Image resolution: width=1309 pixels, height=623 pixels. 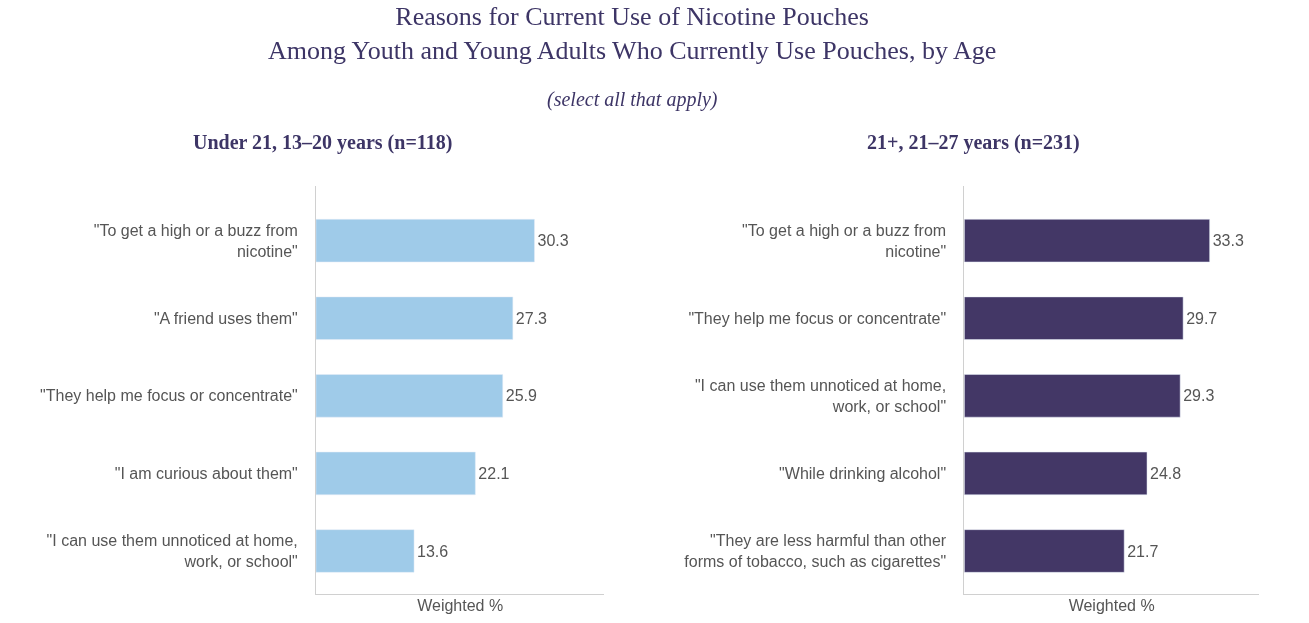 What do you see at coordinates (1143, 551) in the screenshot?
I see `data-label: 21.7` at bounding box center [1143, 551].